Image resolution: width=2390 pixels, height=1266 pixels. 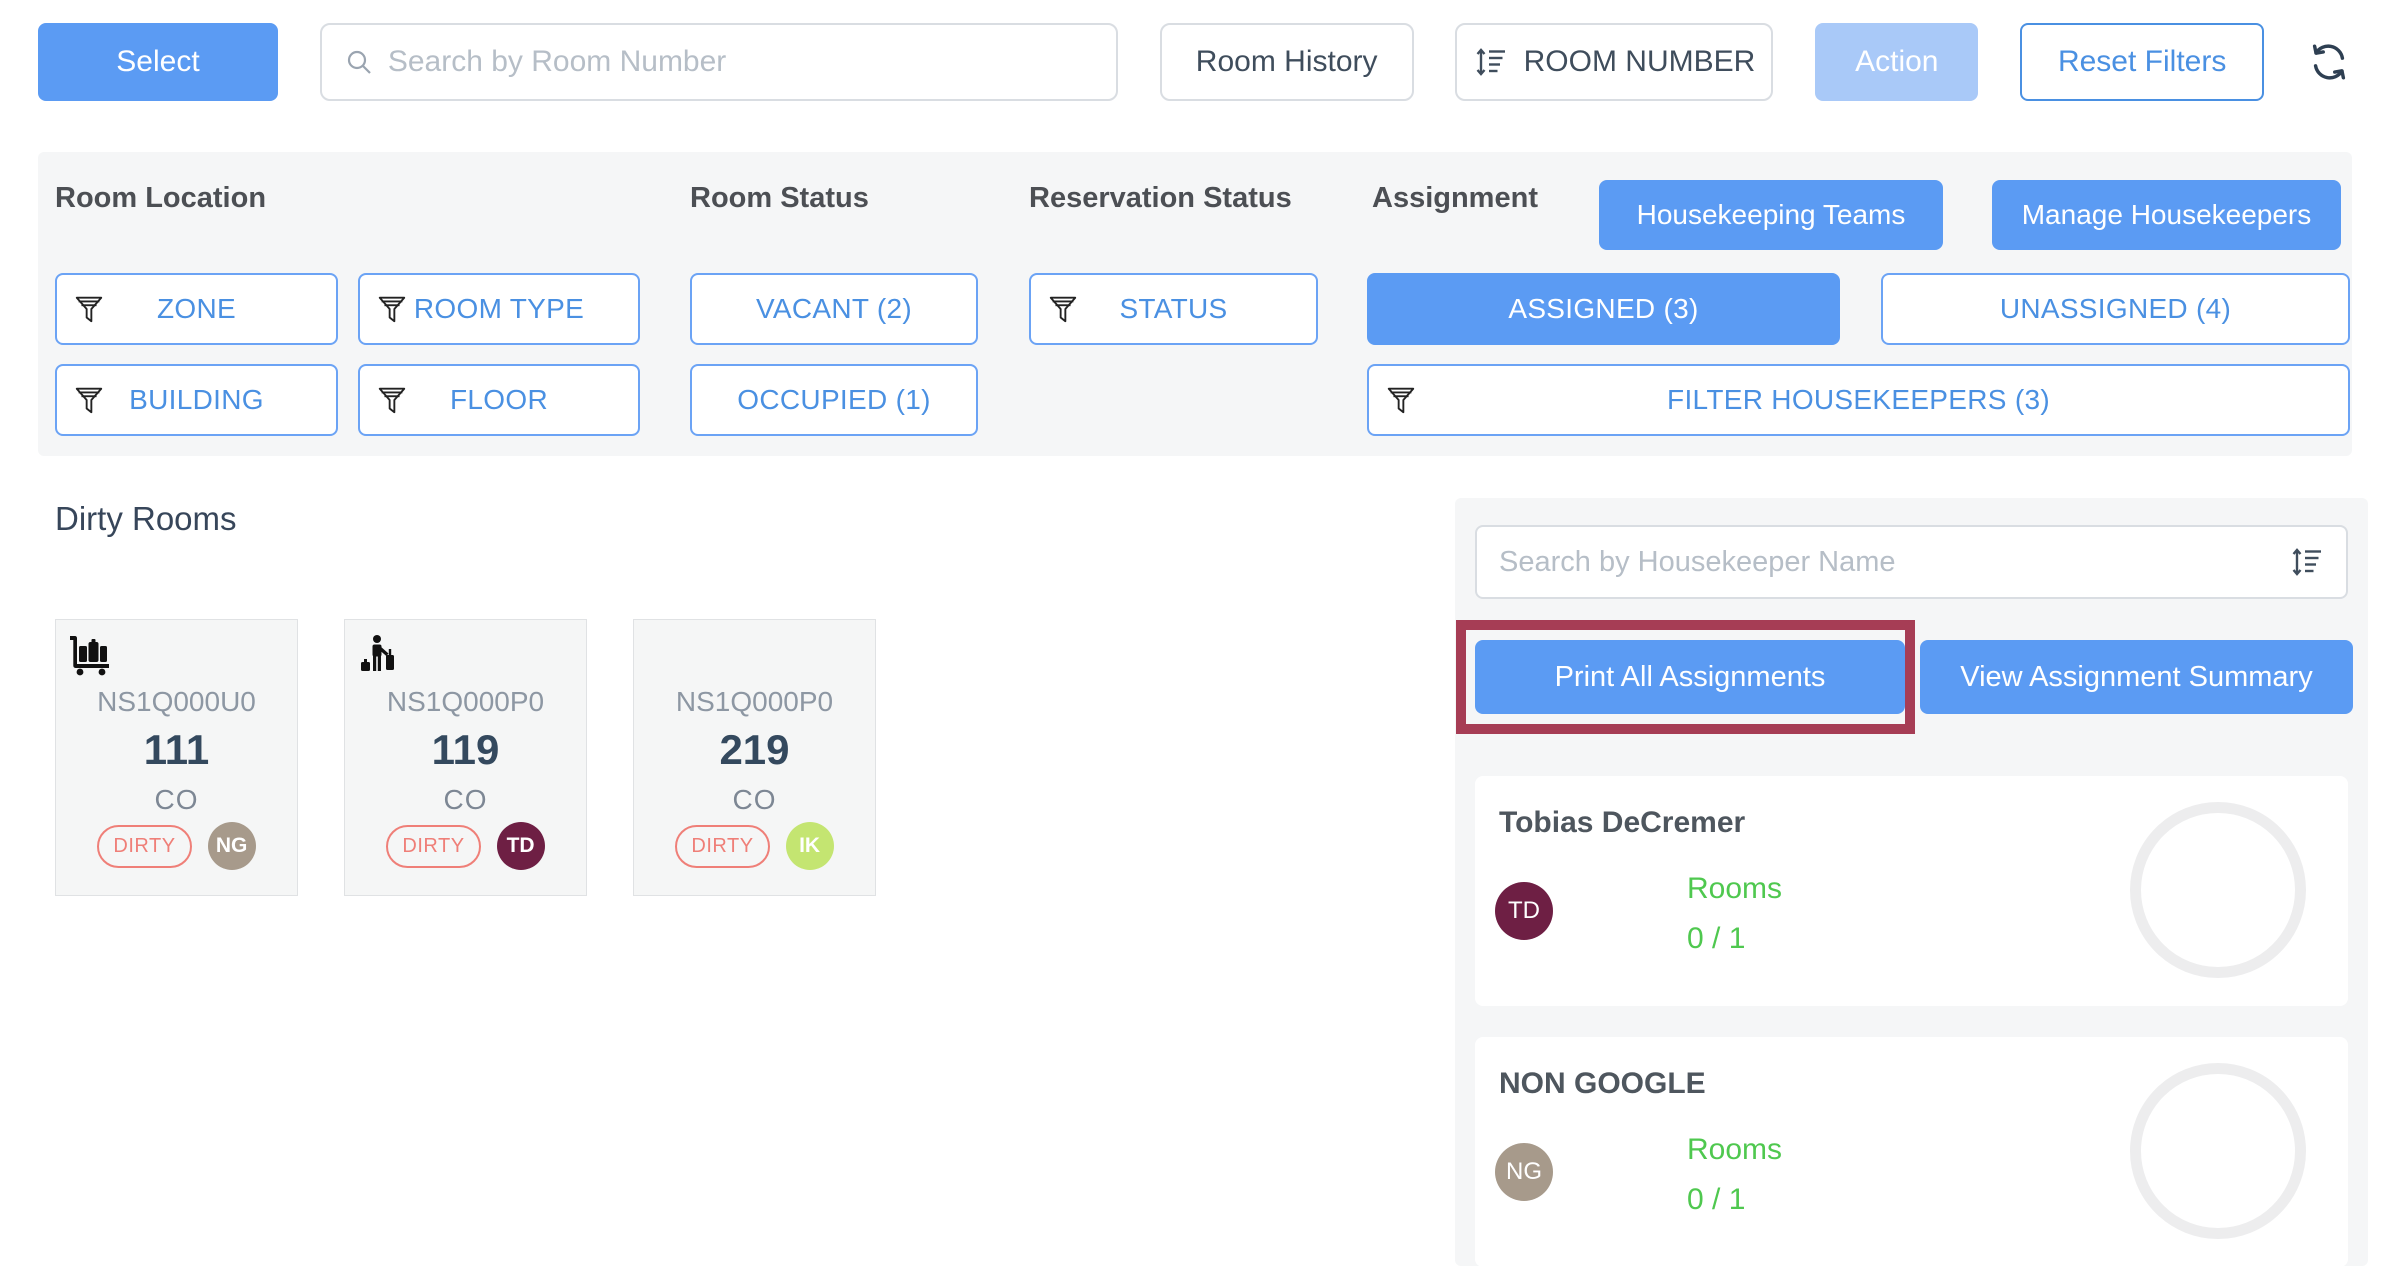 What do you see at coordinates (1602, 1083) in the screenshot?
I see `housekeeper-name: NON GOOGLE` at bounding box center [1602, 1083].